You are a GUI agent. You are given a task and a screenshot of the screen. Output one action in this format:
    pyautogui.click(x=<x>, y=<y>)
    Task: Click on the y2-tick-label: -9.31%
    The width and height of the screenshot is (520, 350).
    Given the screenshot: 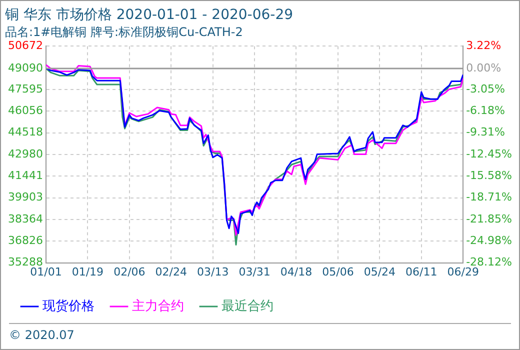 What is the action you would take?
    pyautogui.click(x=486, y=132)
    